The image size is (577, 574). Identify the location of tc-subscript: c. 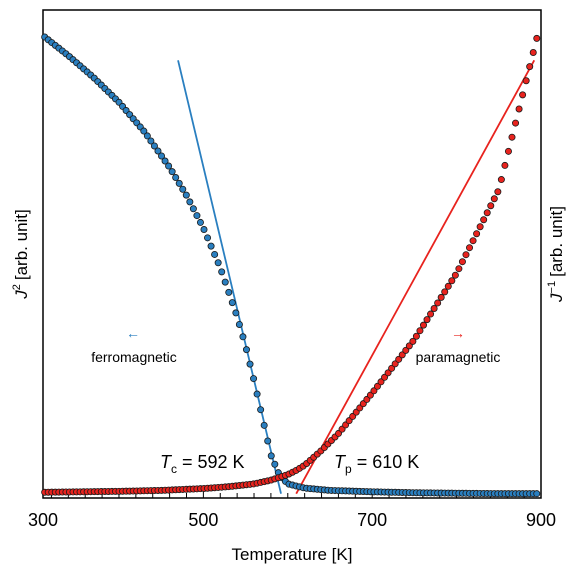
(174, 469).